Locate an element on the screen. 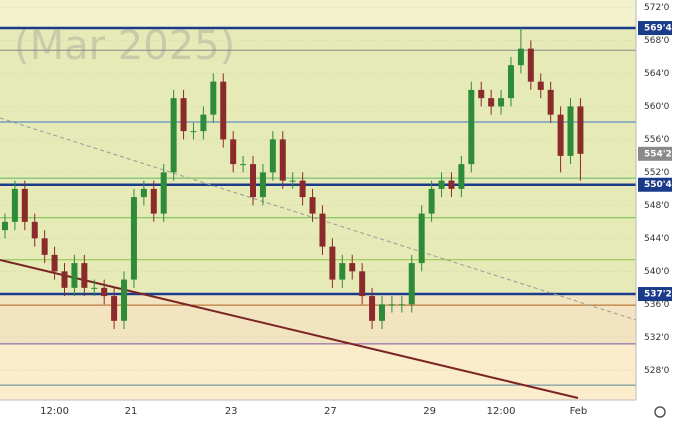 The height and width of the screenshot is (428, 680). x-tick-label: 23 is located at coordinates (231, 411).